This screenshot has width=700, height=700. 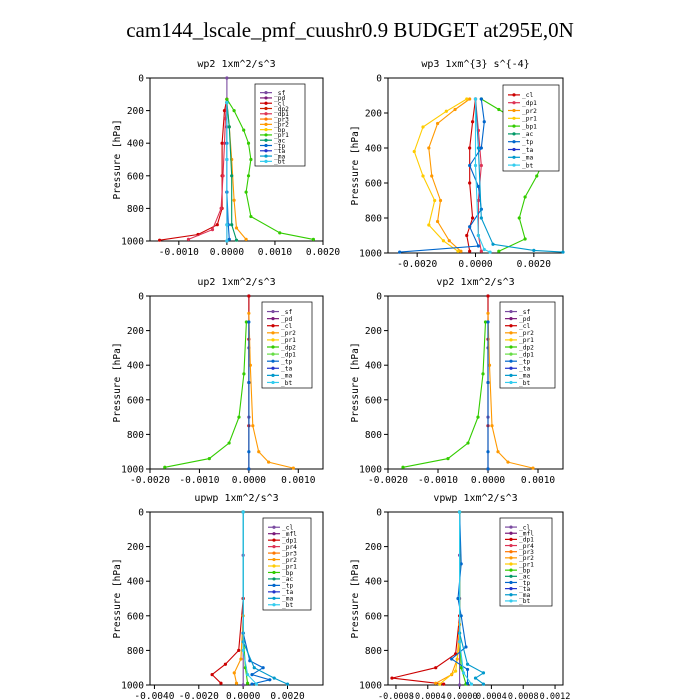 What do you see at coordinates (286, 376) in the screenshot?
I see `legend-entry: _ma` at bounding box center [286, 376].